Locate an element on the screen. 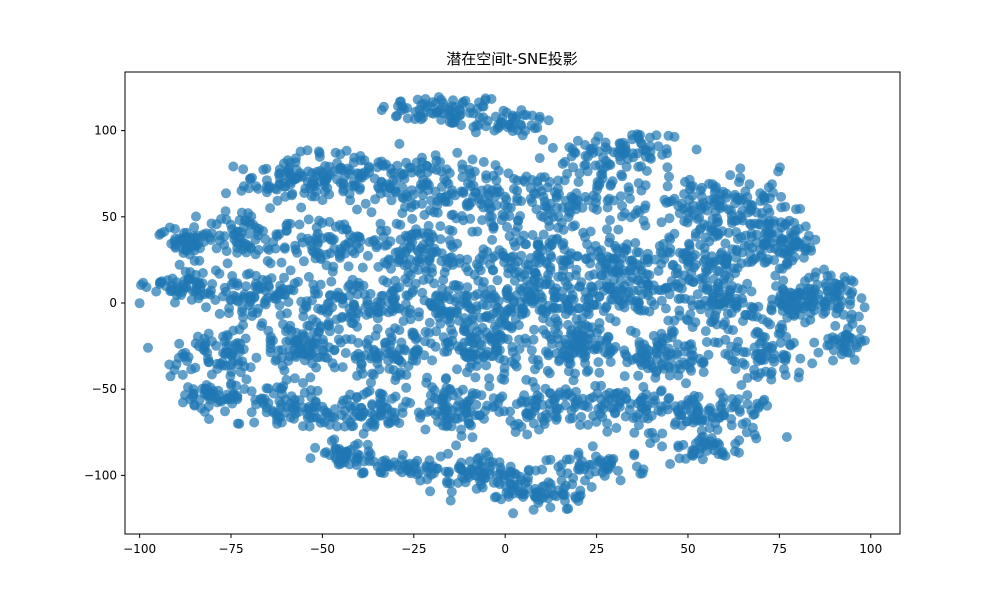 Image resolution: width=1000 pixels, height=600 pixels. x-tick-label: 75 is located at coordinates (779, 549).